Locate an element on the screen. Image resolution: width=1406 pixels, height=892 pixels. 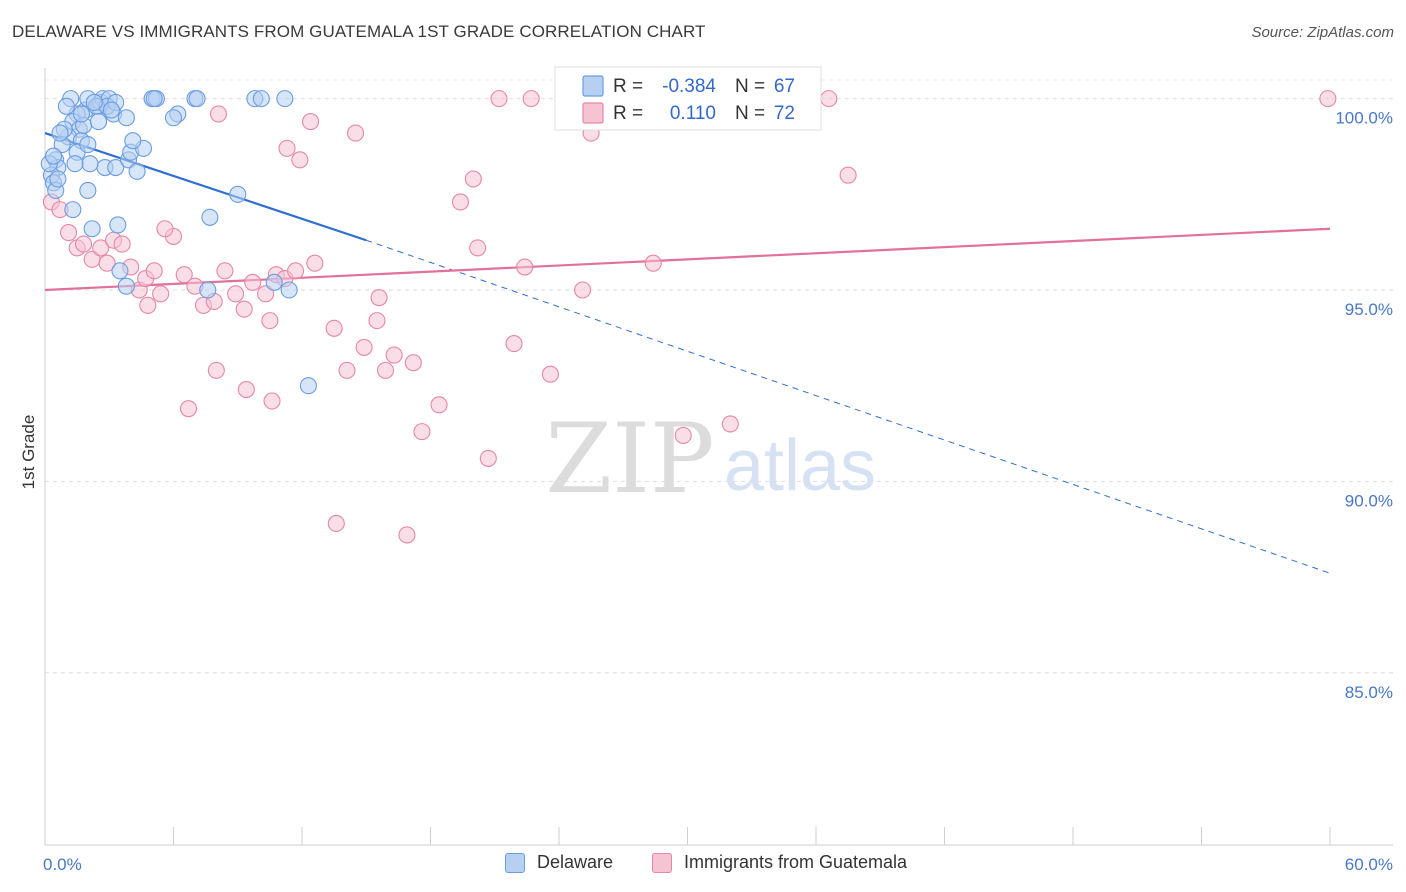
legend-label-delaware: Delaware is located at coordinates (575, 862).